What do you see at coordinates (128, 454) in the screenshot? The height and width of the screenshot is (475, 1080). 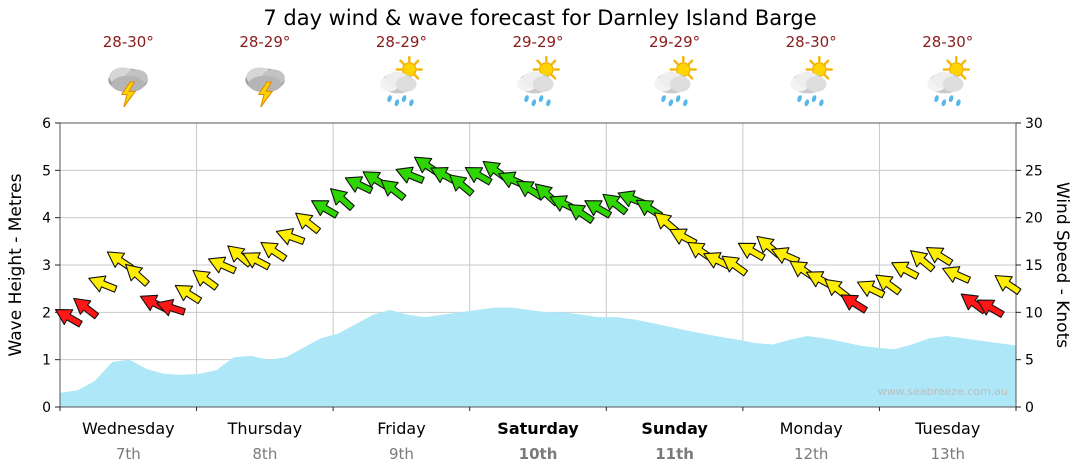 I see `day-date: 7th` at bounding box center [128, 454].